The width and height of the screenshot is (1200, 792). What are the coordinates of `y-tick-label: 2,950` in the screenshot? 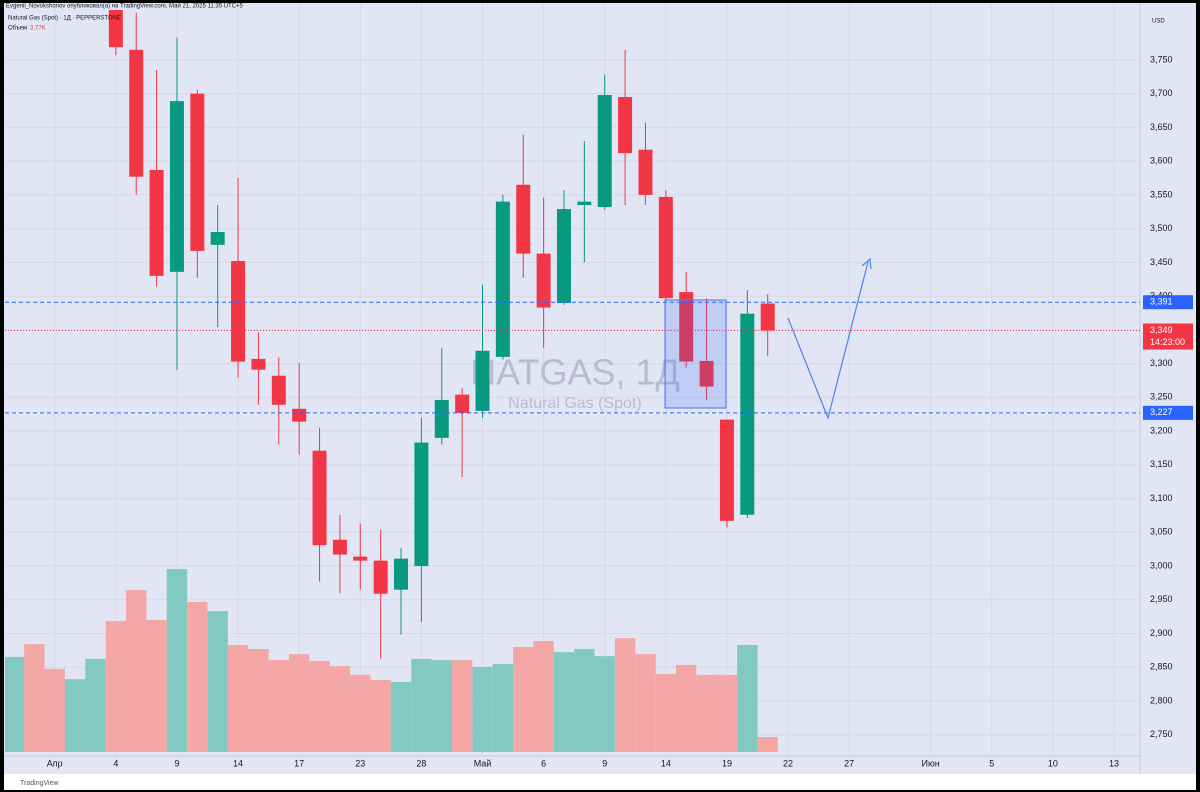 It's located at (1161, 599).